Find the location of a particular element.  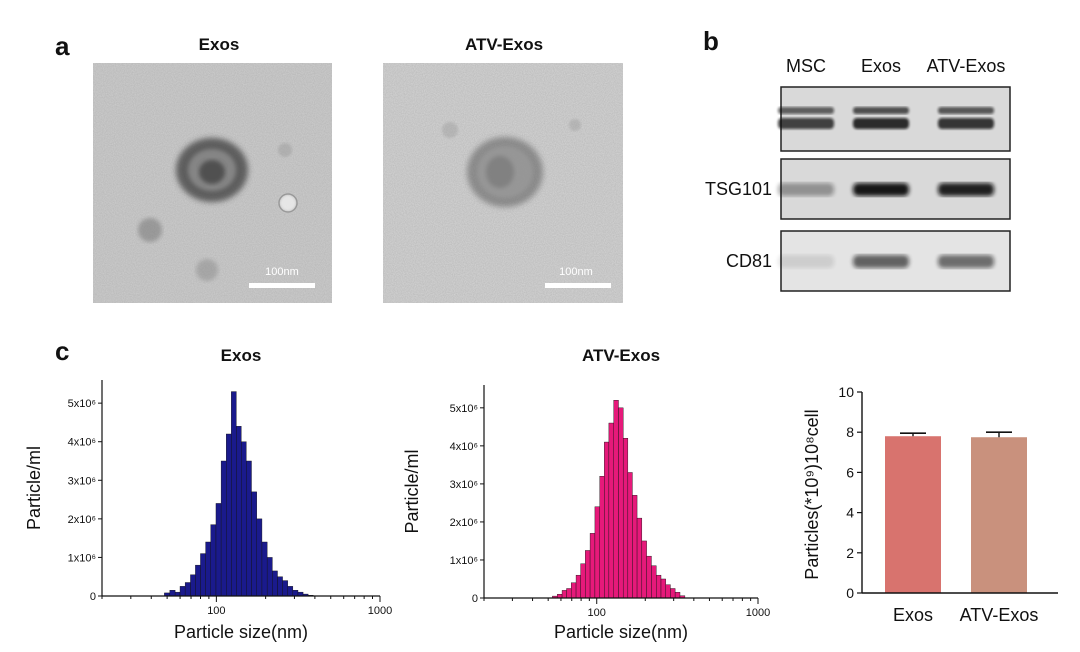

category-label: Exos is located at coordinates (913, 615).